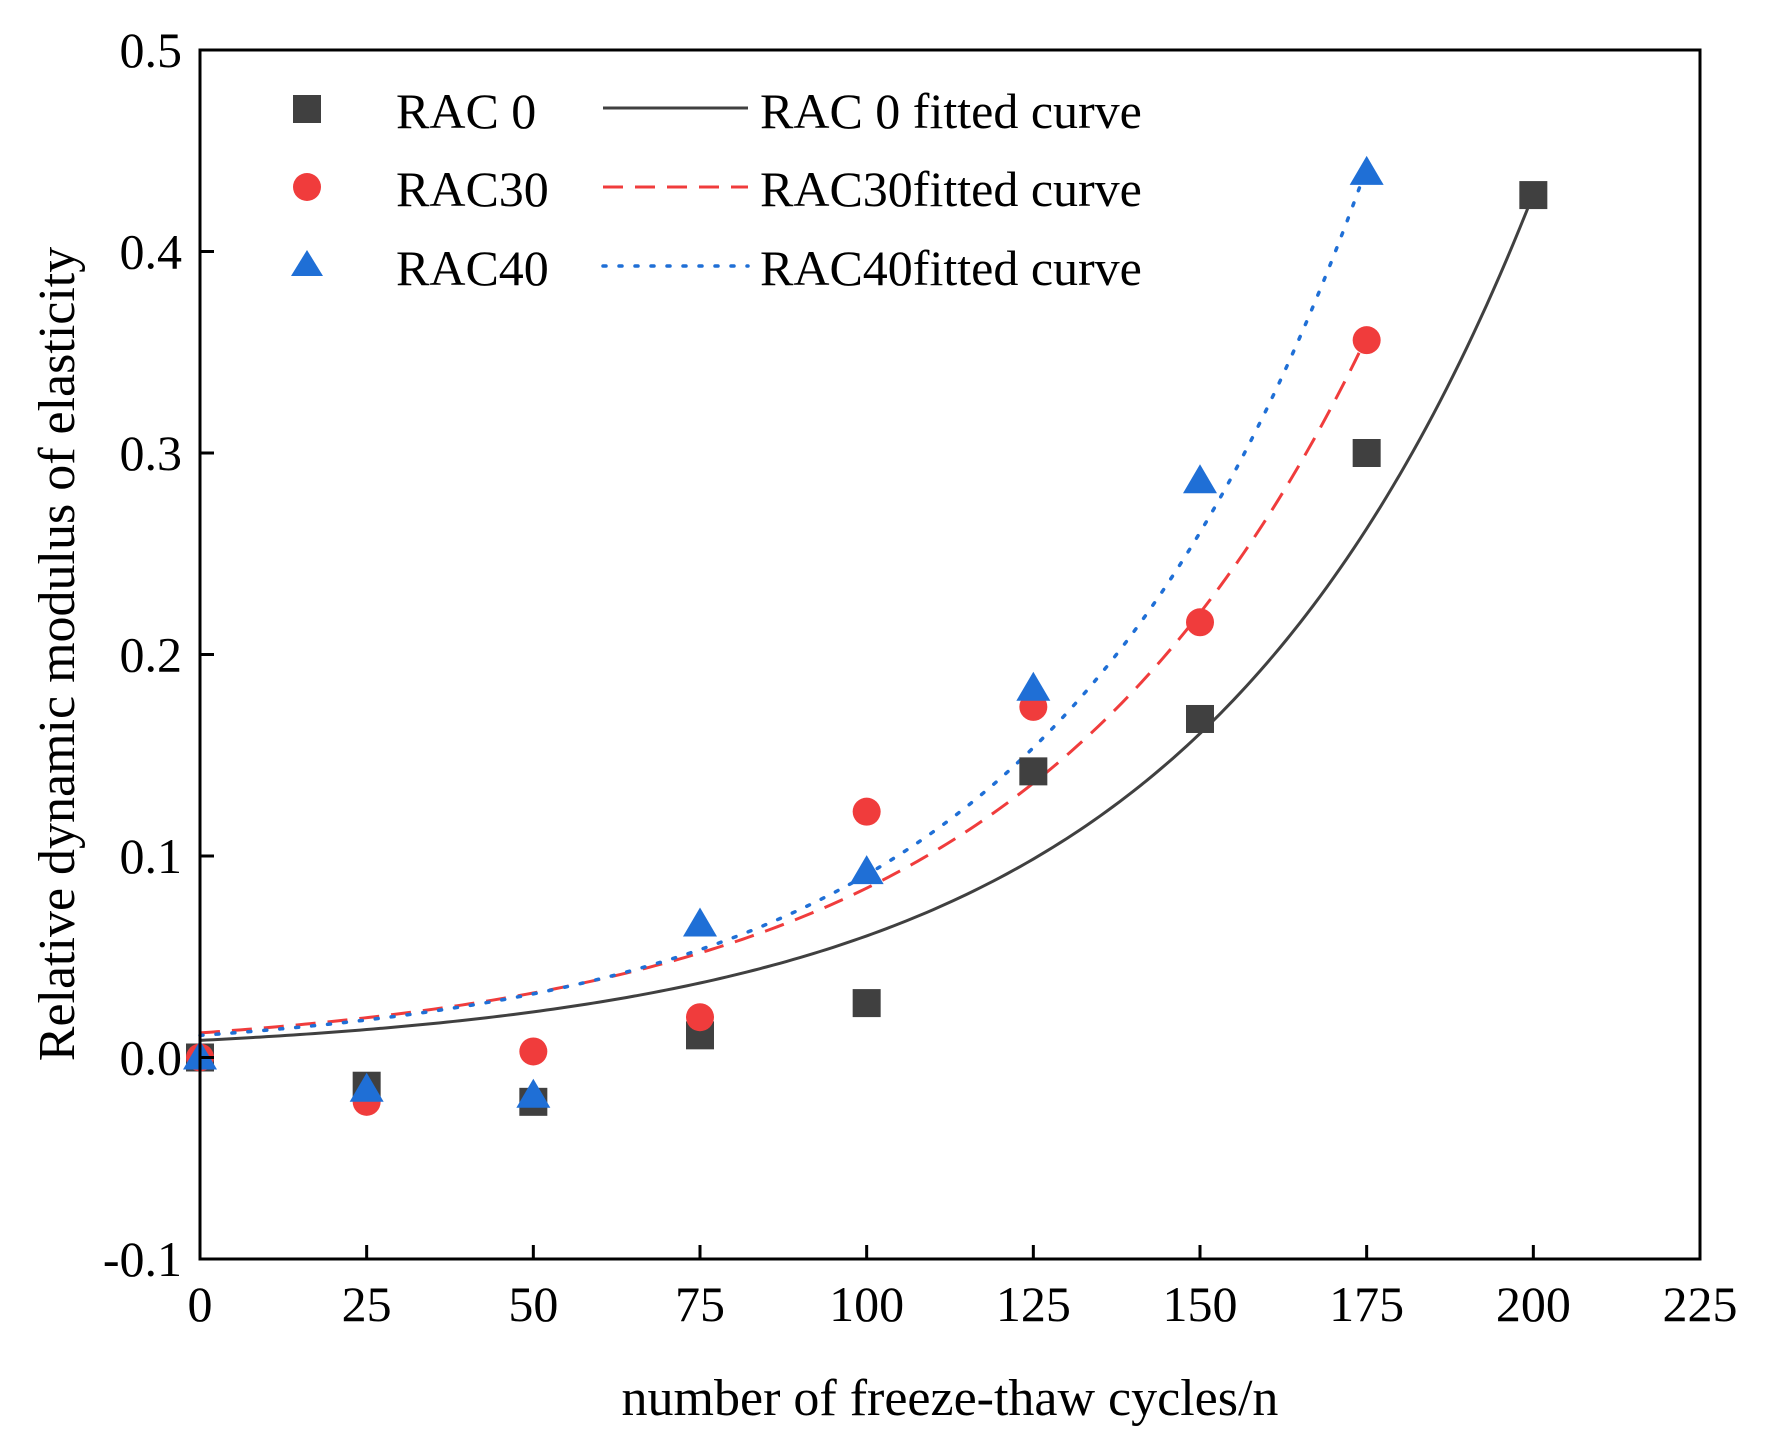 This screenshot has height=1438, width=1766. What do you see at coordinates (472, 268) in the screenshot?
I see `legend-label-rac40: RAC40` at bounding box center [472, 268].